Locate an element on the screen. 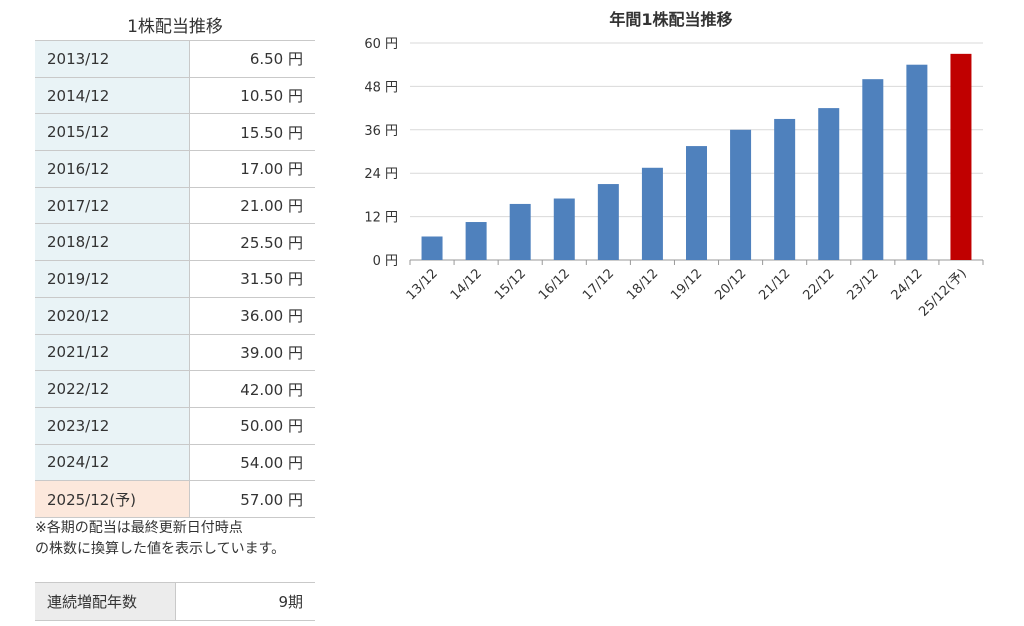 The width and height of the screenshot is (1024, 626). dividend-period: 2017/12 is located at coordinates (112, 206).